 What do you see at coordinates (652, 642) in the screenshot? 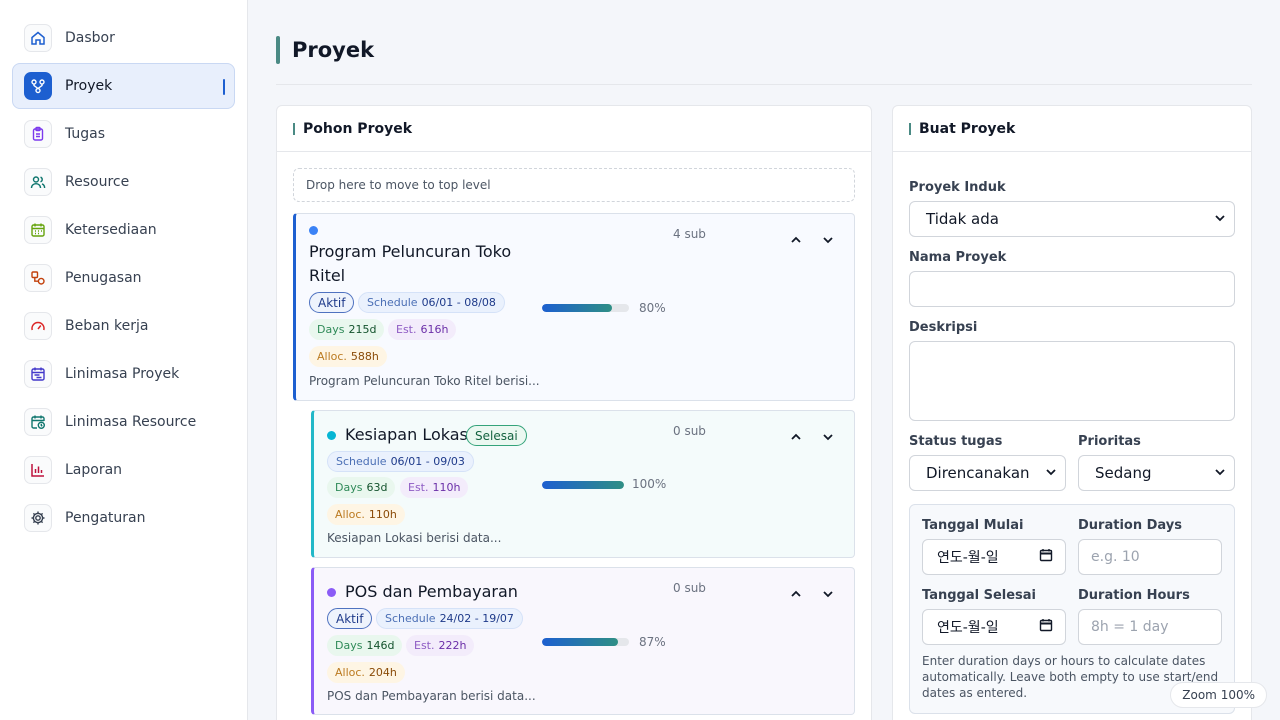
I see `progress-percent: 87%` at bounding box center [652, 642].